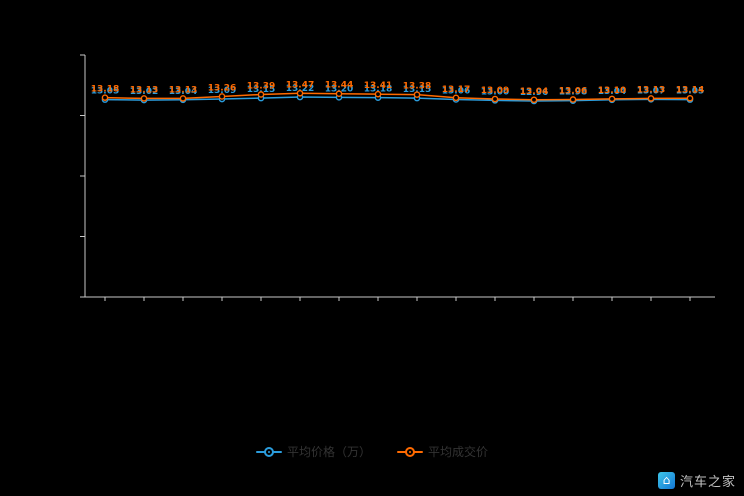  I want to click on data-point-label: 13.17, so click(456, 90).